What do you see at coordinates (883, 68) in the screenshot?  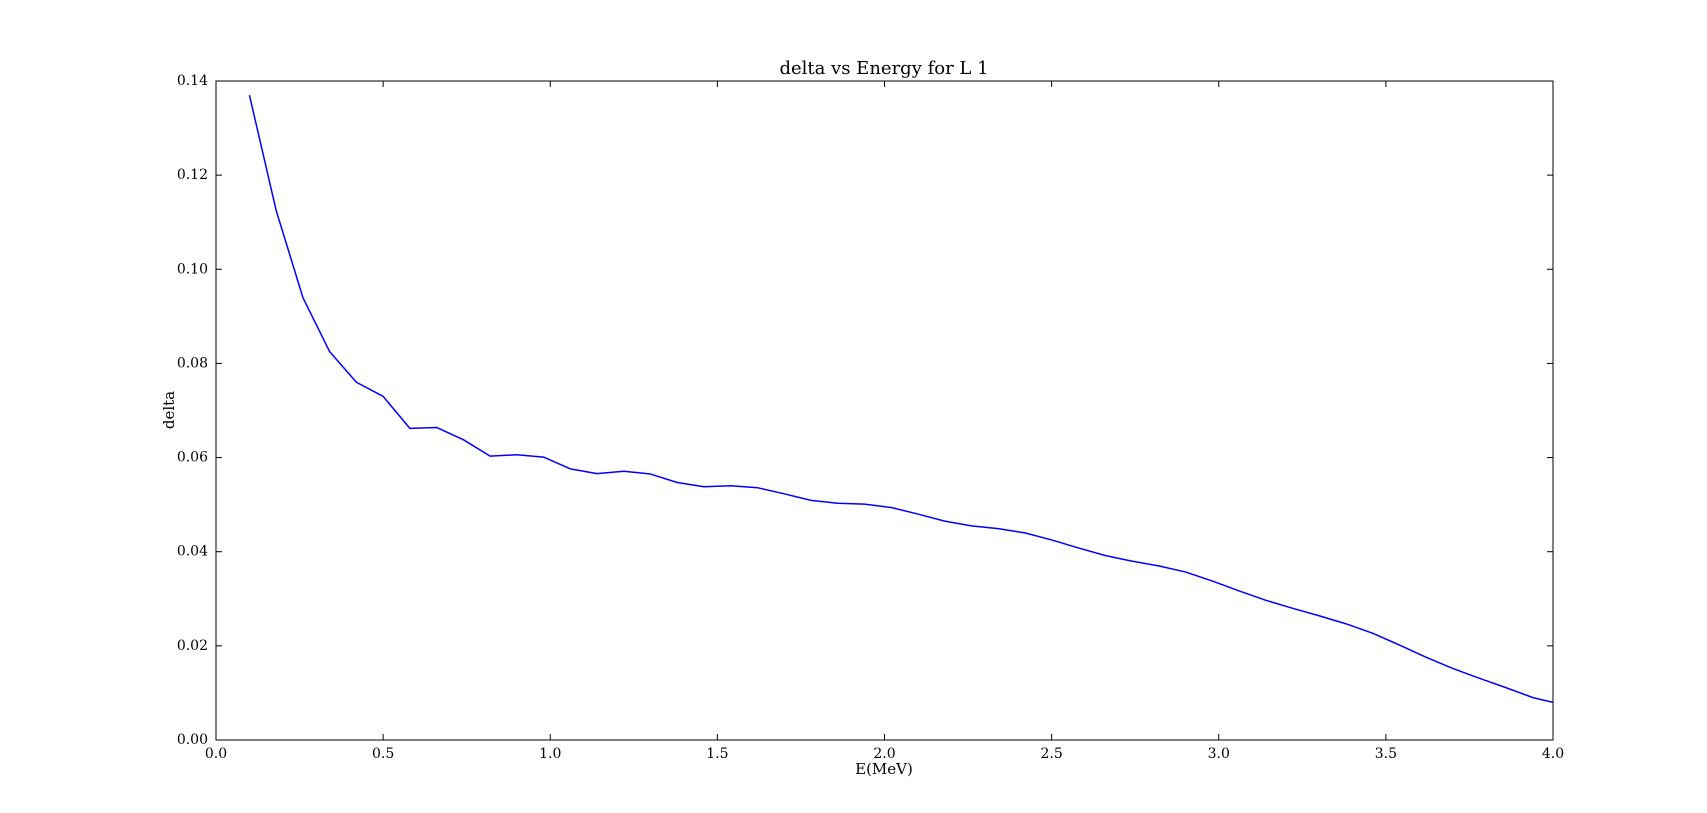 I see `chart-title: delta vs Energy for L 1` at bounding box center [883, 68].